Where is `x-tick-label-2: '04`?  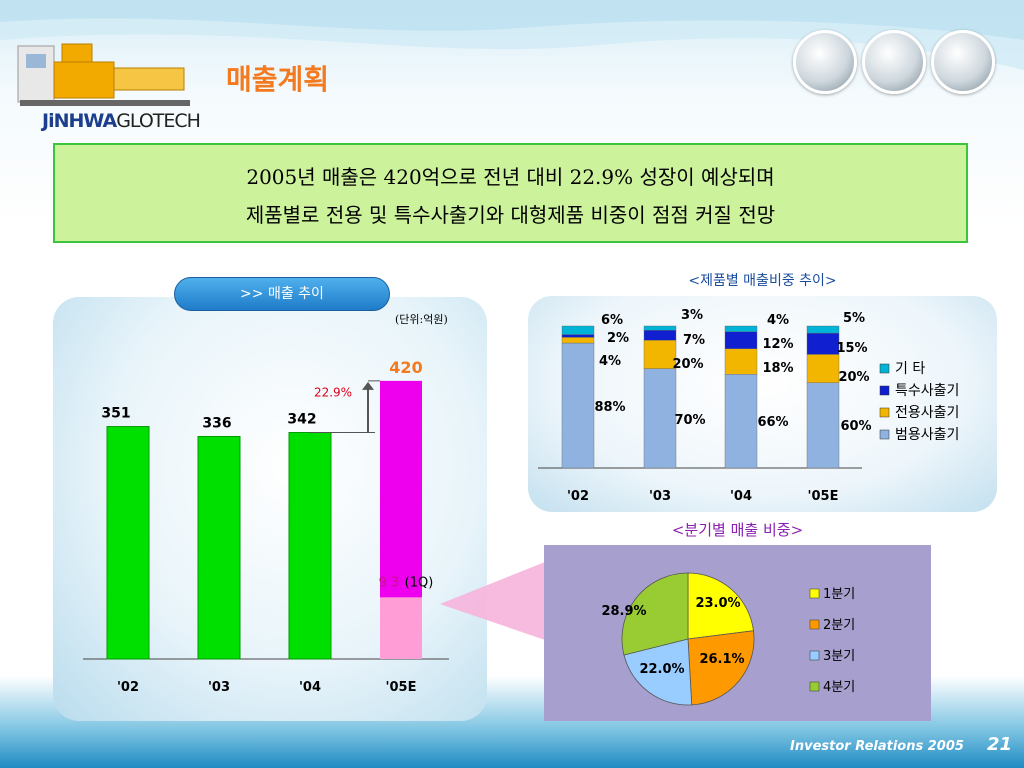
x-tick-label-2: '04 is located at coordinates (310, 687).